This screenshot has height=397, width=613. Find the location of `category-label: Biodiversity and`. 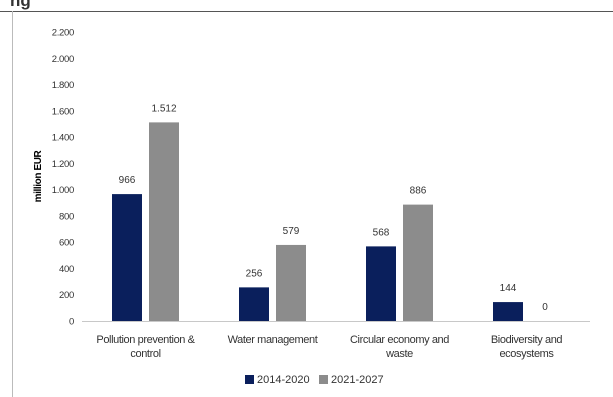

category-label: Biodiversity and is located at coordinates (527, 340).